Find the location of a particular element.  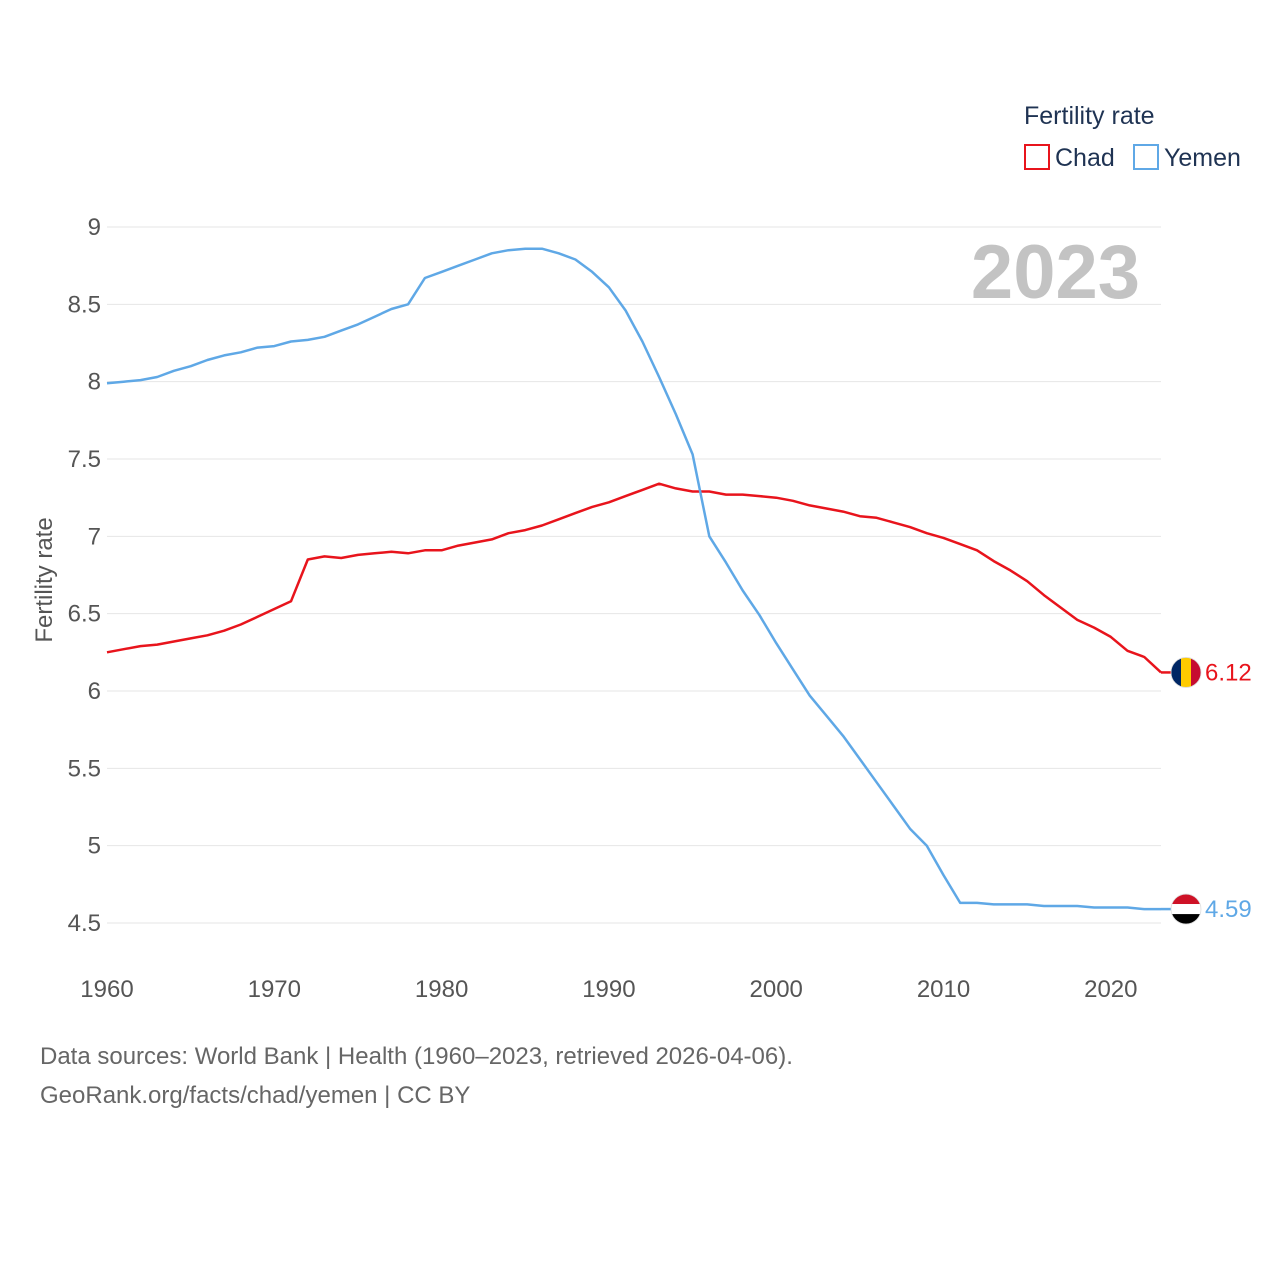

x-tick-label: 1970 is located at coordinates (274, 989).